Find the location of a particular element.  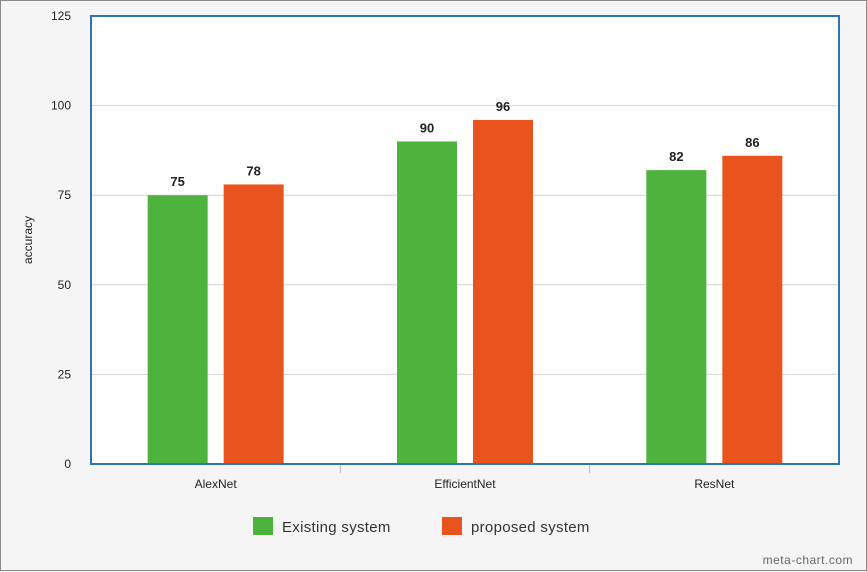

legend-label: Existing system is located at coordinates (336, 527).